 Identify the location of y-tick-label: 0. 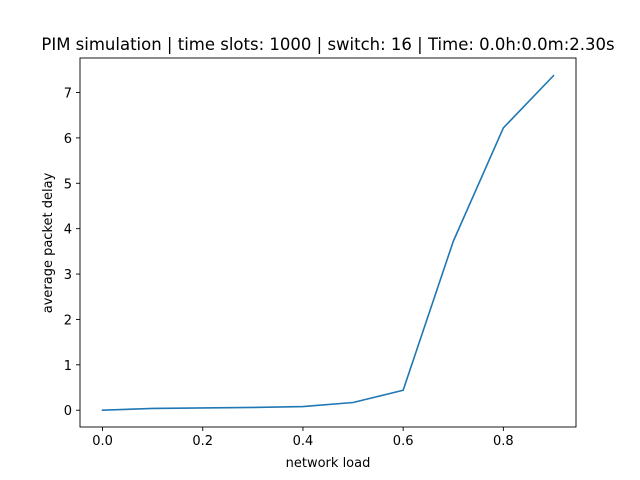
(68, 411).